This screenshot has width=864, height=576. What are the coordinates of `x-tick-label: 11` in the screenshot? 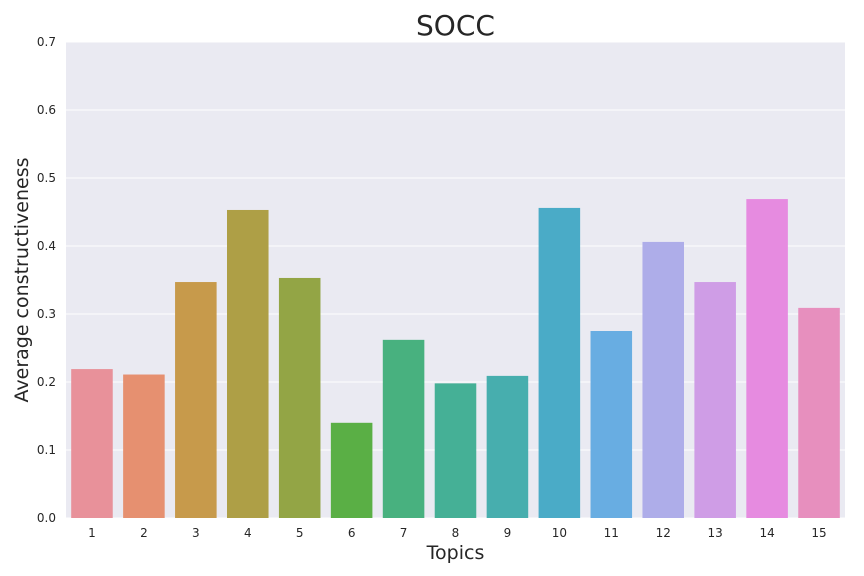 It's located at (611, 533).